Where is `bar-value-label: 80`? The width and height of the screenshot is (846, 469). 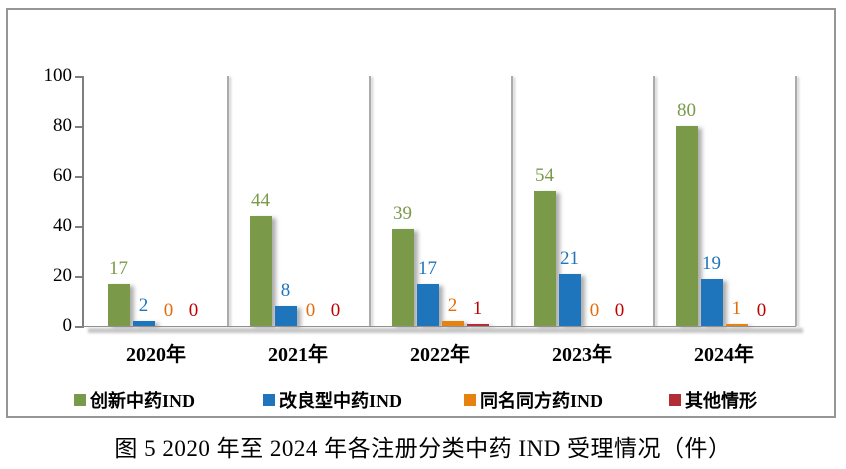
bar-value-label: 80 is located at coordinates (686, 110).